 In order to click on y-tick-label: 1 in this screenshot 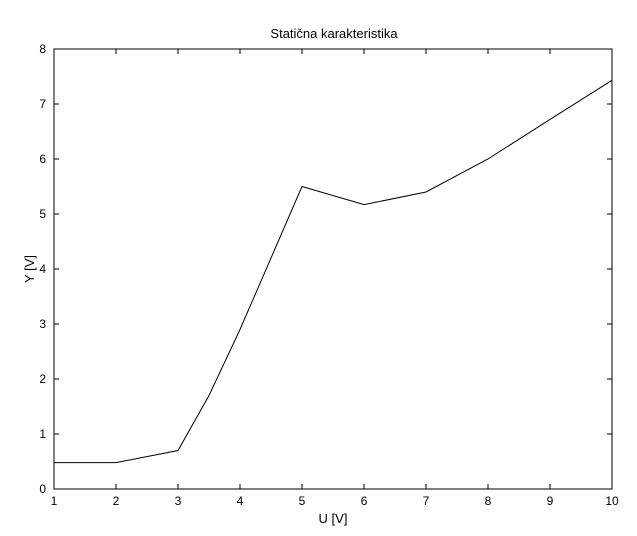, I will do `click(42, 434)`.